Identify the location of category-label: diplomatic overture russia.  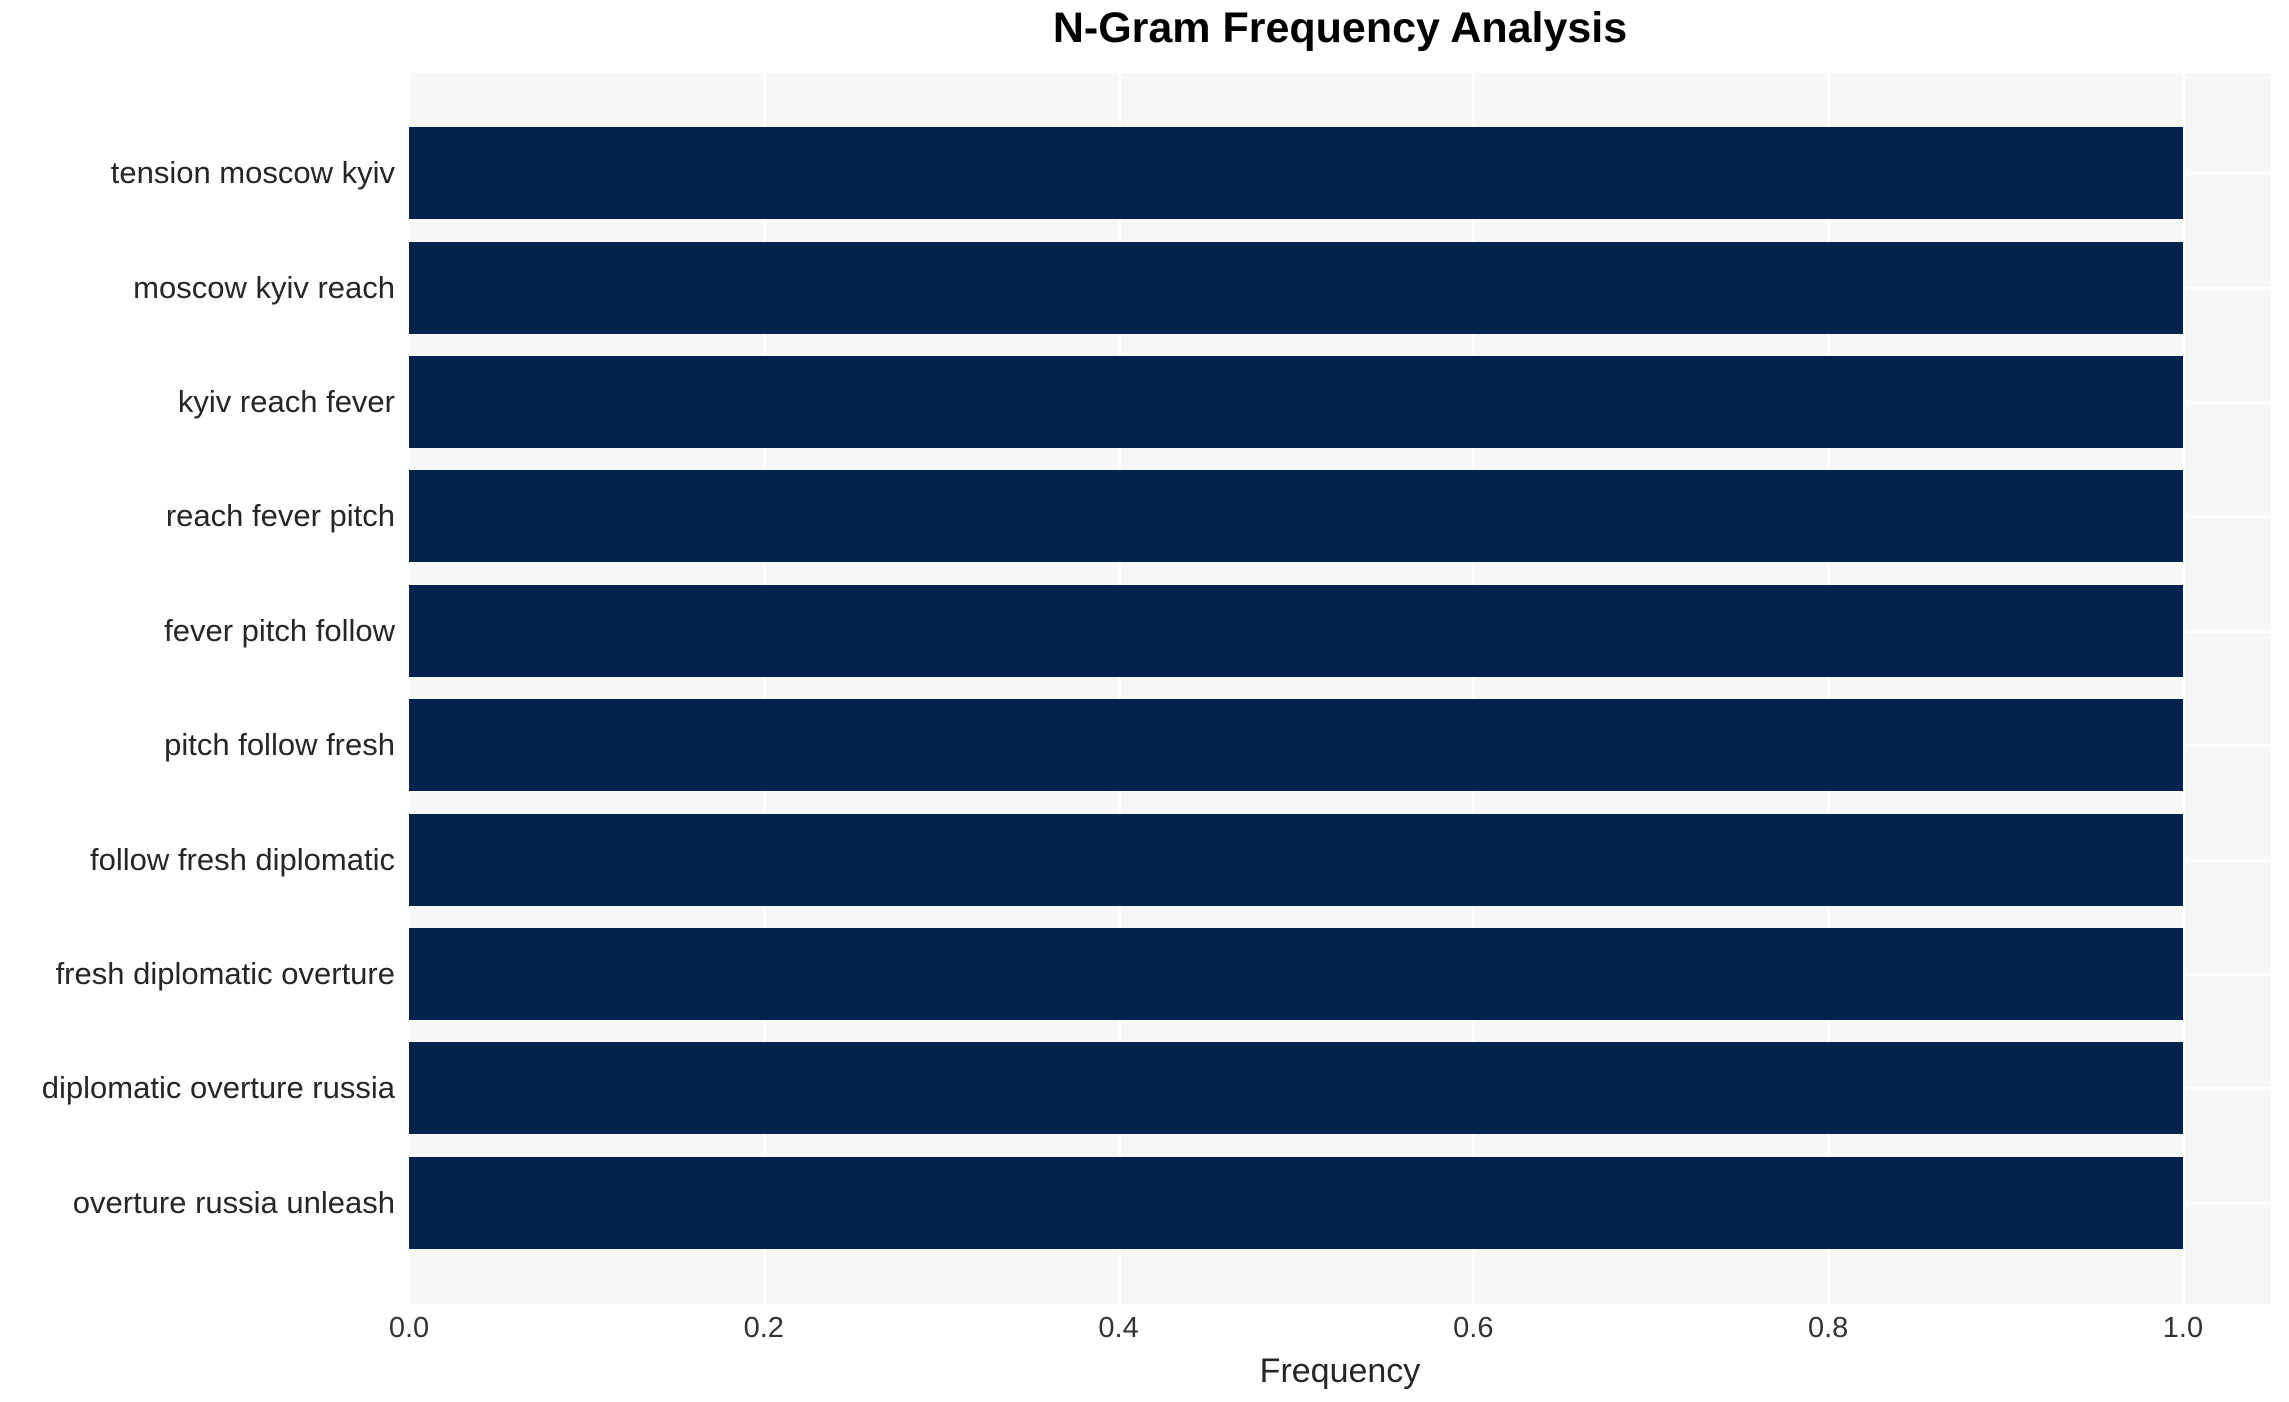
(218, 1088).